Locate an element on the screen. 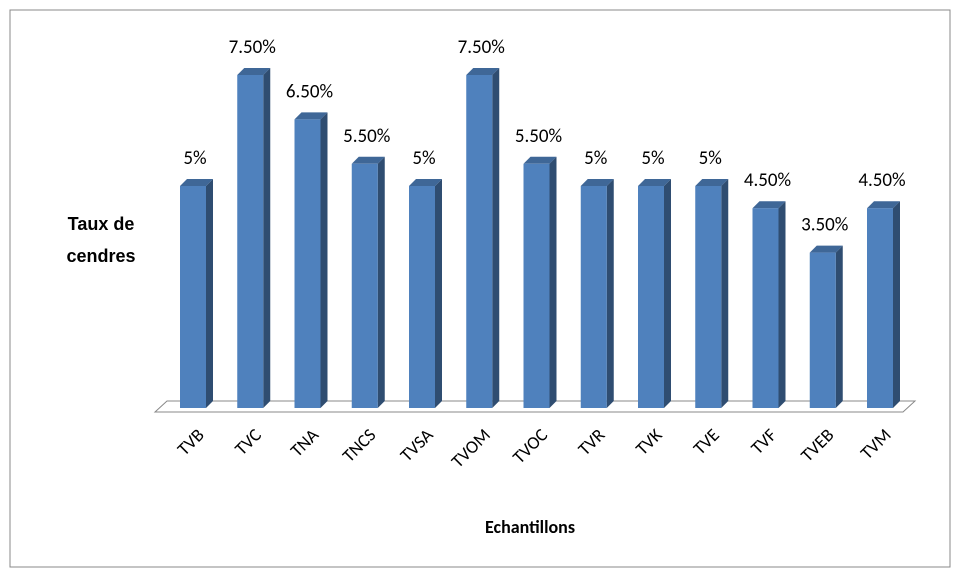 Image resolution: width=960 pixels, height=577 pixels. value-label: 3.50% is located at coordinates (824, 225).